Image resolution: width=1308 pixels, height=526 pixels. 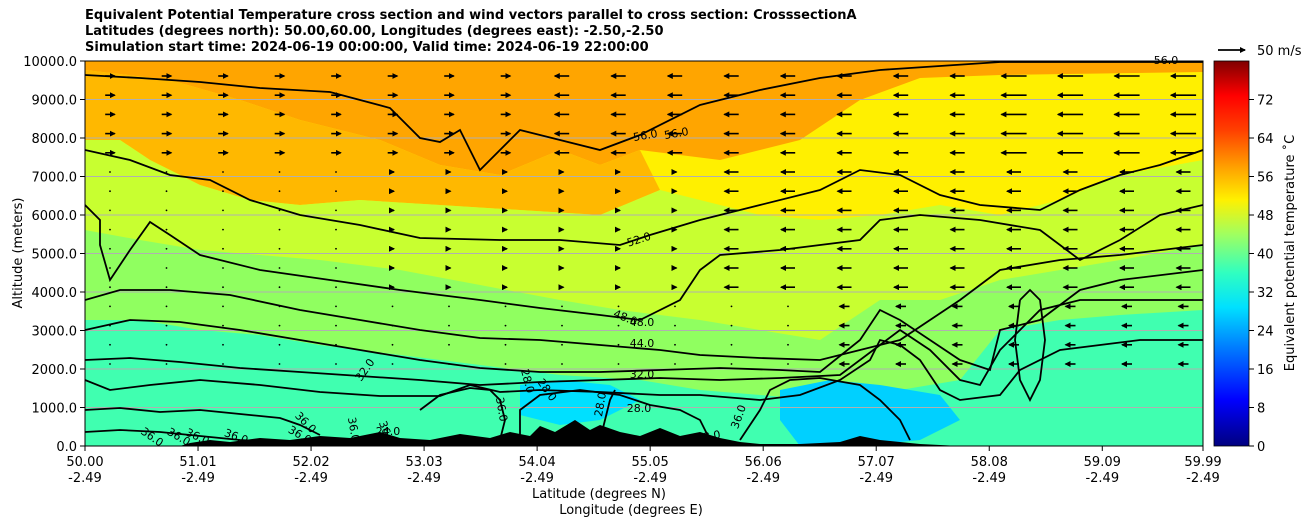 What do you see at coordinates (462, 414) in the screenshot?
I see `contour-32-loop` at bounding box center [462, 414].